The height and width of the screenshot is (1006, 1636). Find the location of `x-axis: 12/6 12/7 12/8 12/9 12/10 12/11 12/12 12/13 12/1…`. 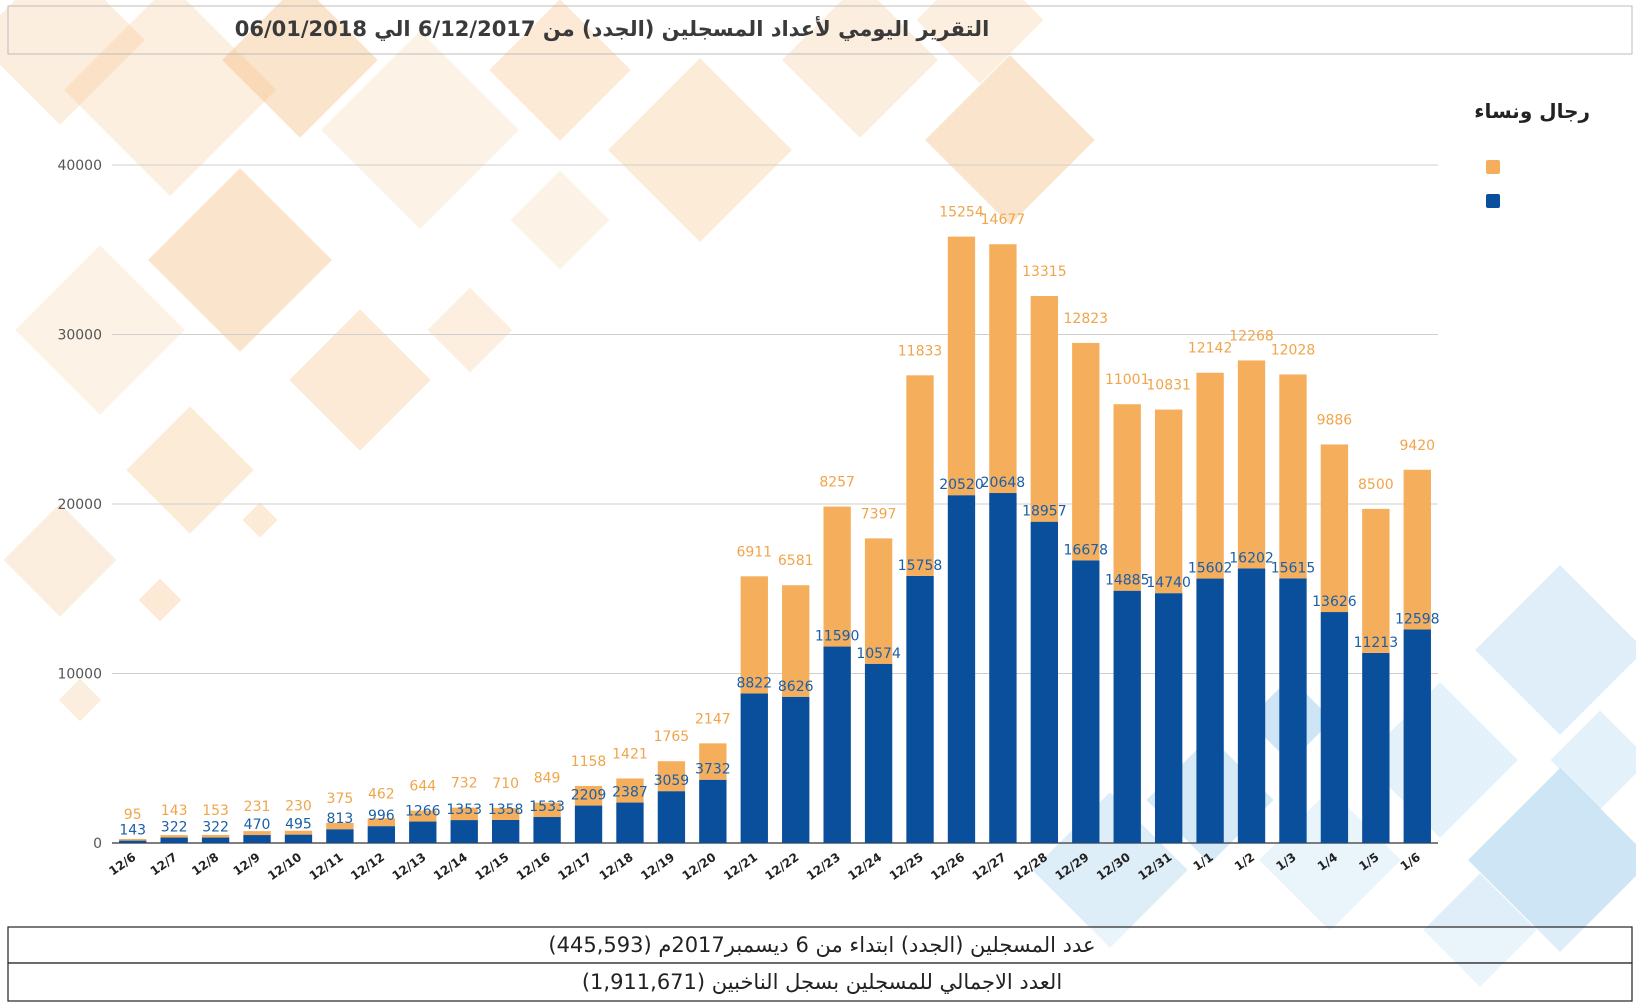

x-axis: 12/6 12/7 12/8 12/9 12/10 12/11 12/12 12/13 12/1… is located at coordinates (764, 866).